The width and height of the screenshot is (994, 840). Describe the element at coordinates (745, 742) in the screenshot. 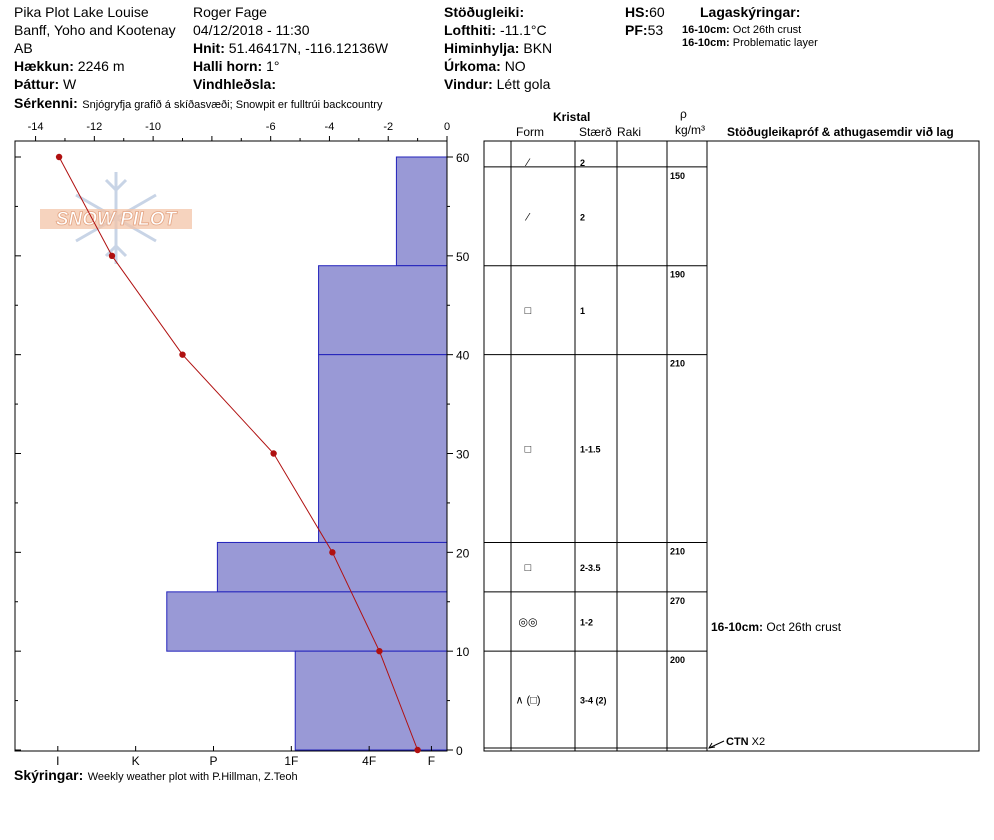

I see `stability-test: CTN X2` at that location.